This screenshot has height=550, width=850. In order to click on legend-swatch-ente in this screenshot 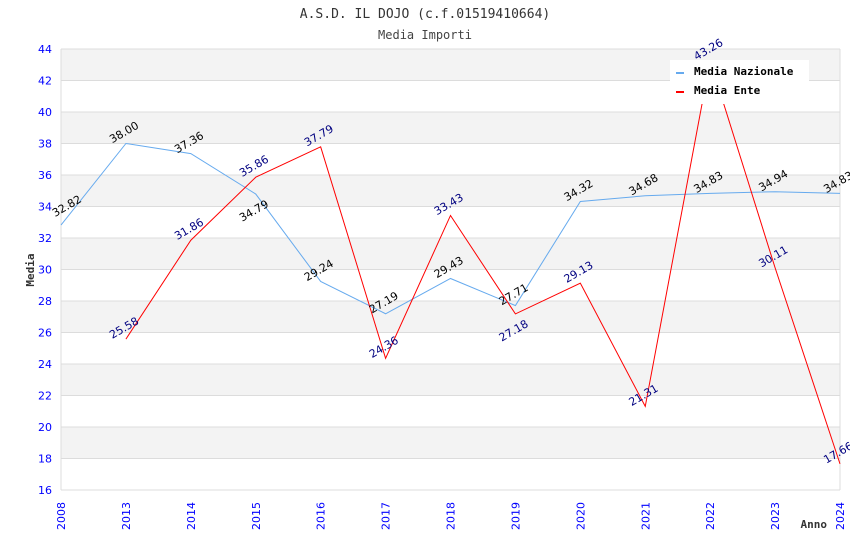, I will do `click(680, 92)`.